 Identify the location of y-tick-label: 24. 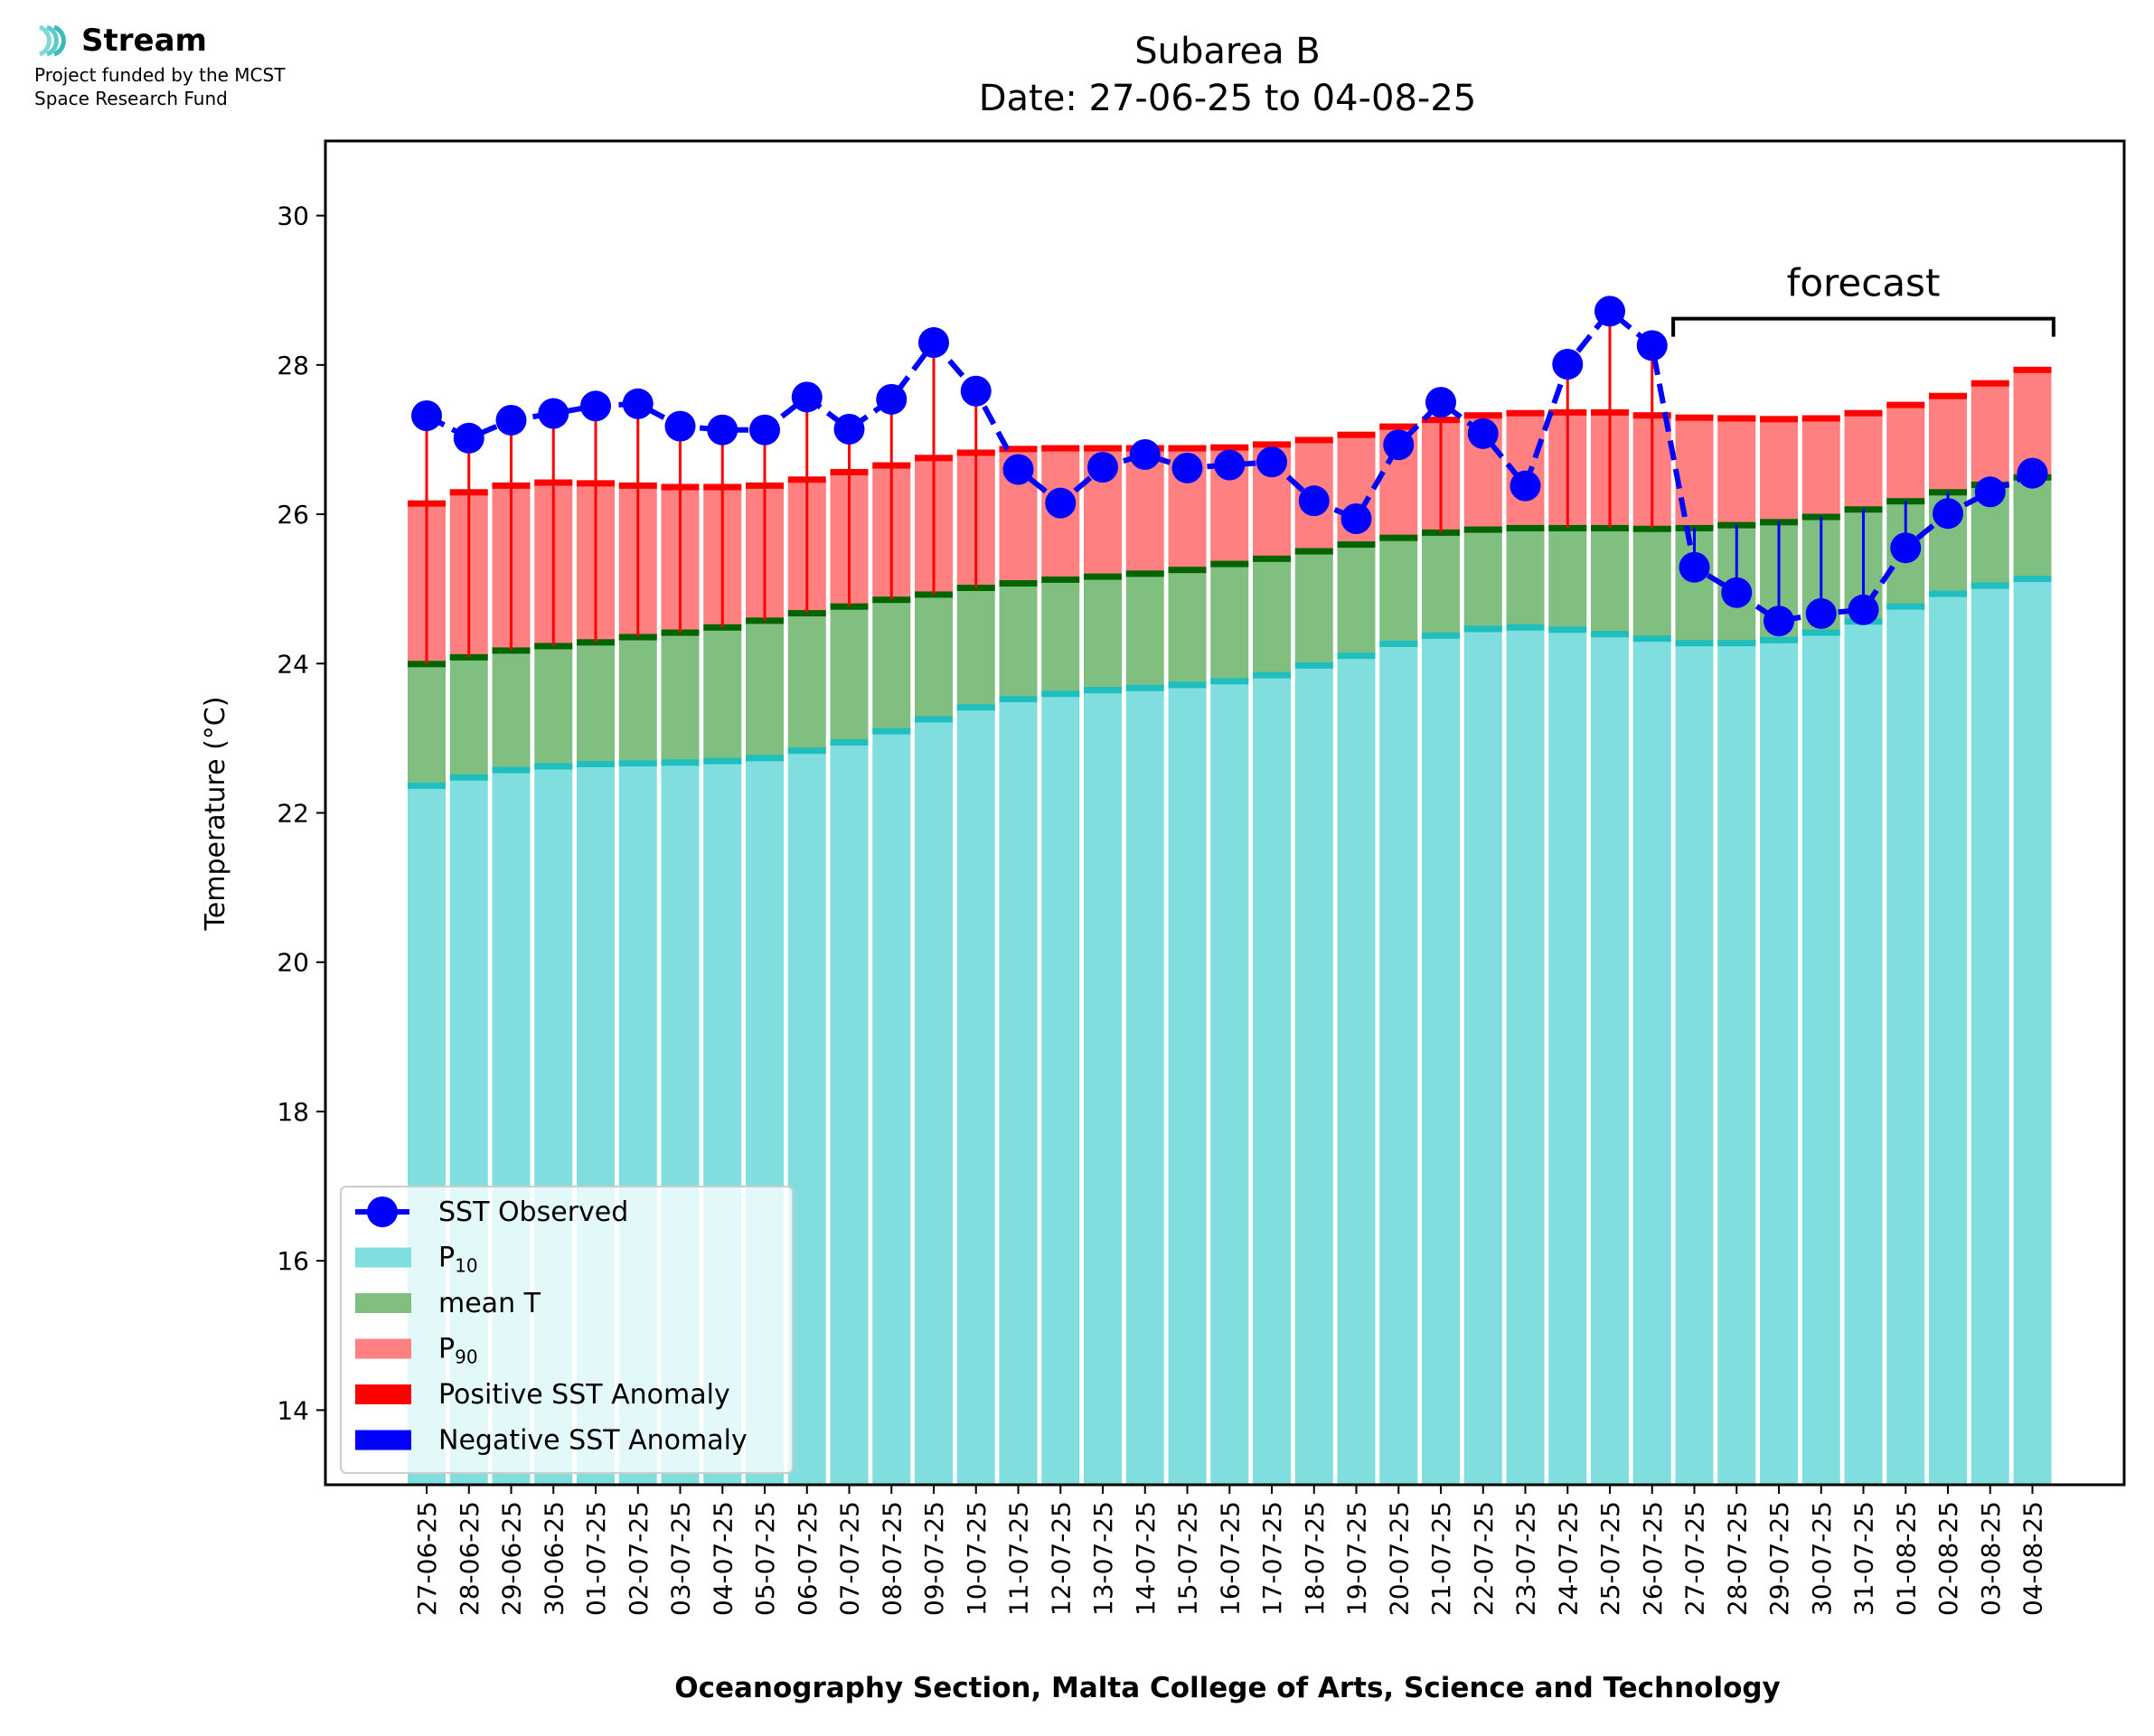
(293, 664).